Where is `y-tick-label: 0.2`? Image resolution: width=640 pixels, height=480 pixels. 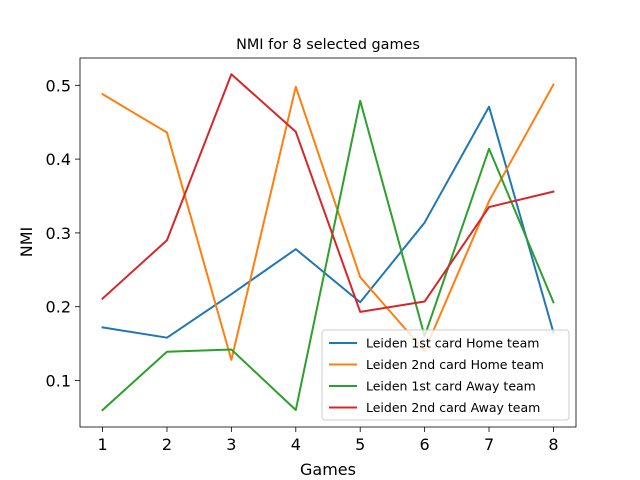
y-tick-label: 0.2 is located at coordinates (58, 307).